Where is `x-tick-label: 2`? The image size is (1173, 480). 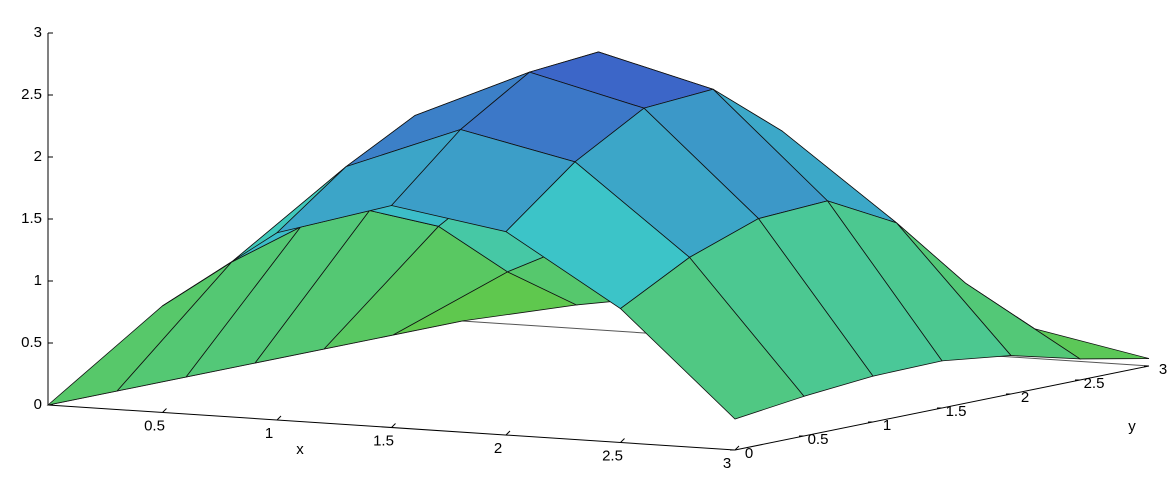
x-tick-label: 2 is located at coordinates (498, 448).